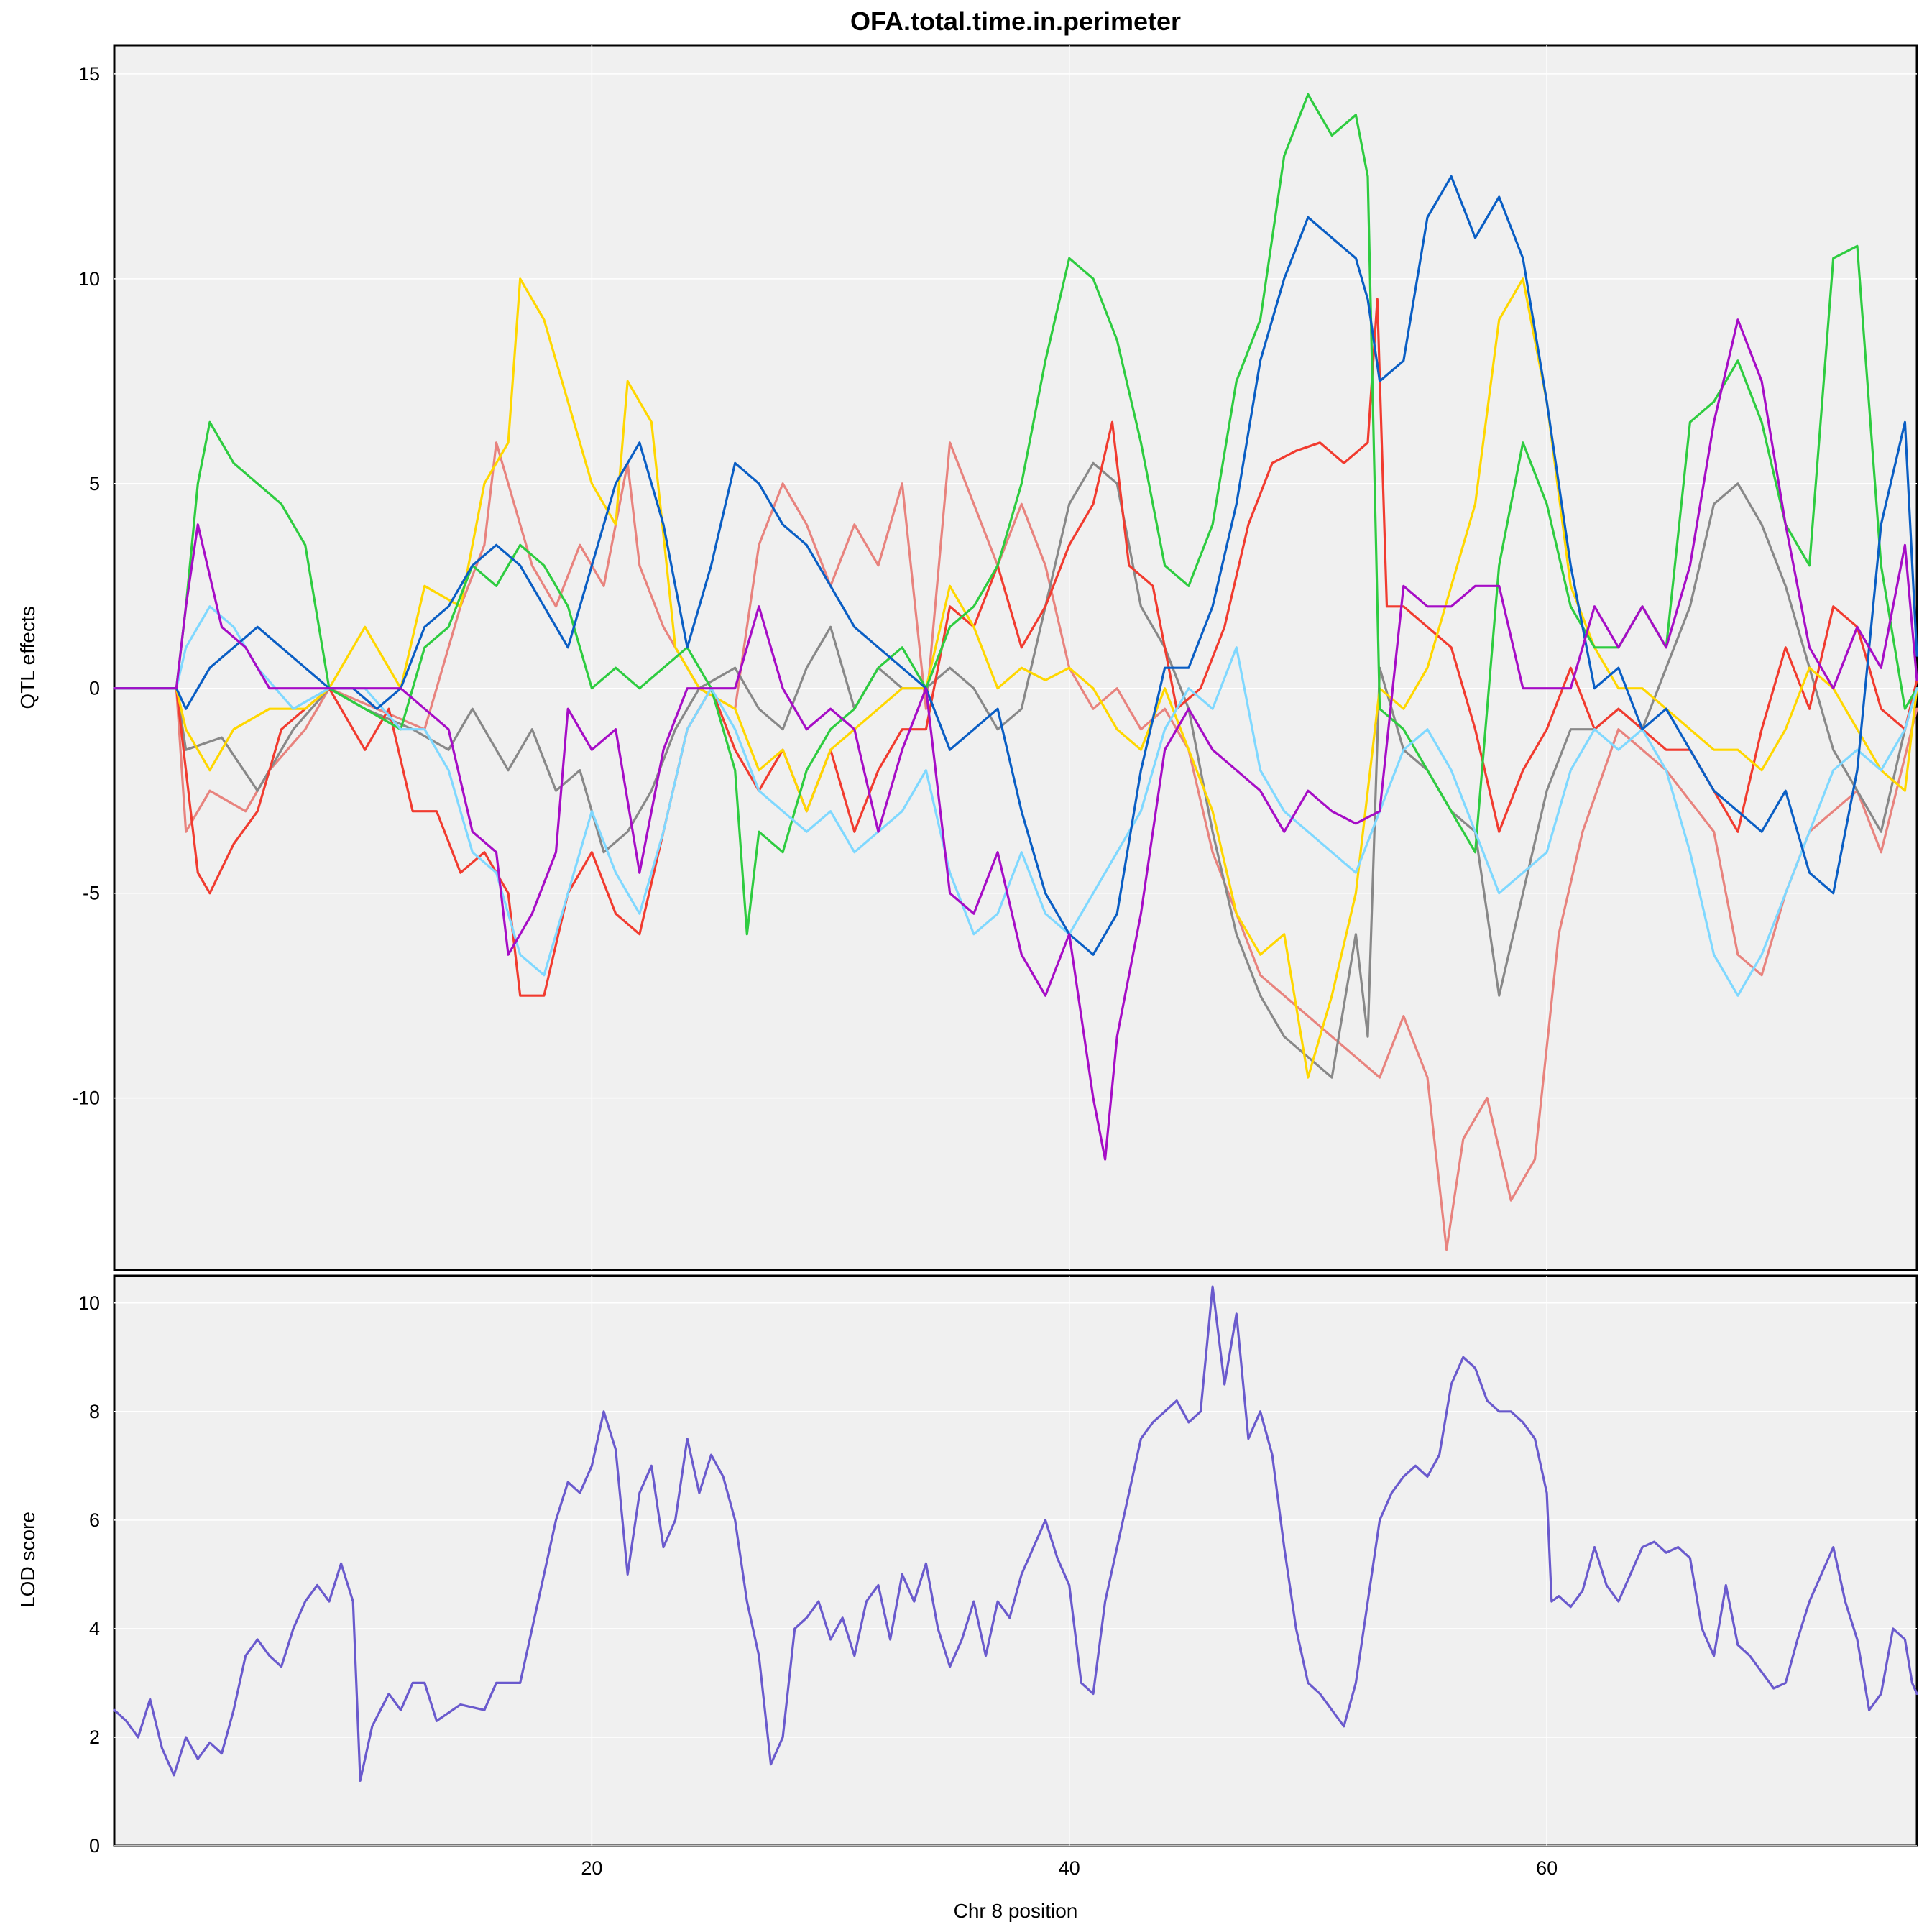 The height and width of the screenshot is (1932, 1932). I want to click on lod-y-tick-label: 0, so click(94, 1846).